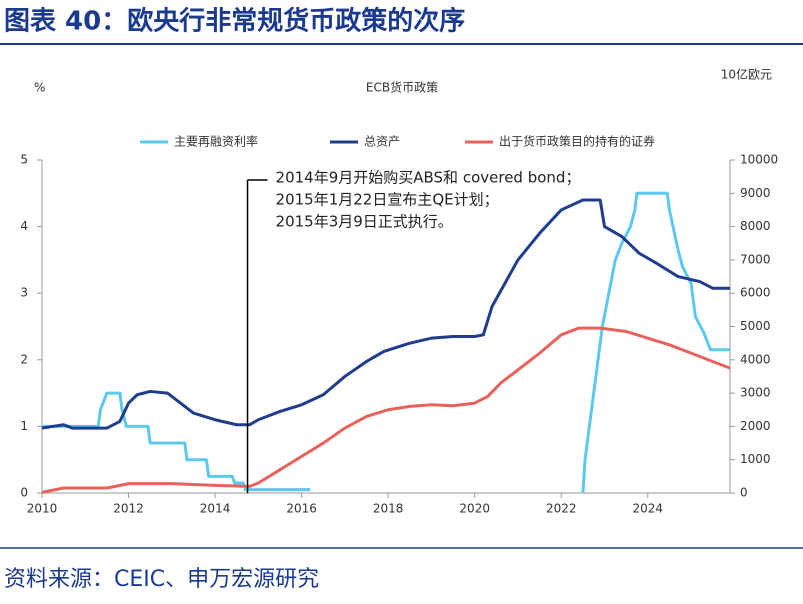 The image size is (803, 604). I want to click on legend-label: 总资产, so click(382, 142).